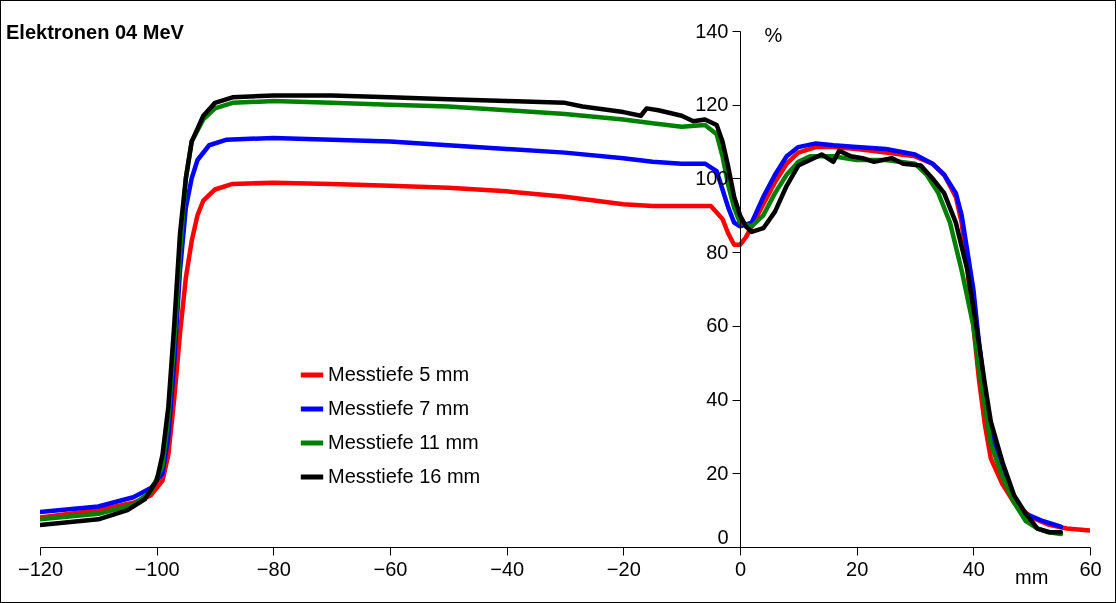 The height and width of the screenshot is (603, 1116). Describe the element at coordinates (403, 442) in the screenshot. I see `legend-label: Messtiefe 11 mm` at that location.